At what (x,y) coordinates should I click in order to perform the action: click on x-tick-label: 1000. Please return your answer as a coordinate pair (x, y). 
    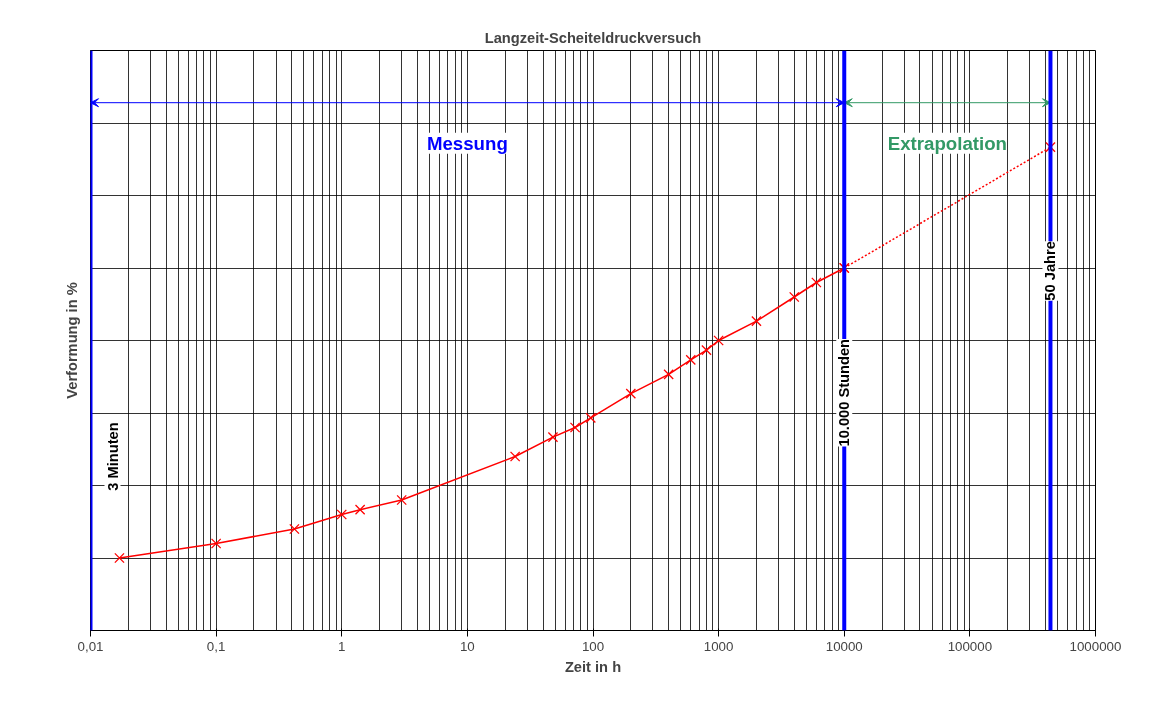
    Looking at the image, I should click on (718, 646).